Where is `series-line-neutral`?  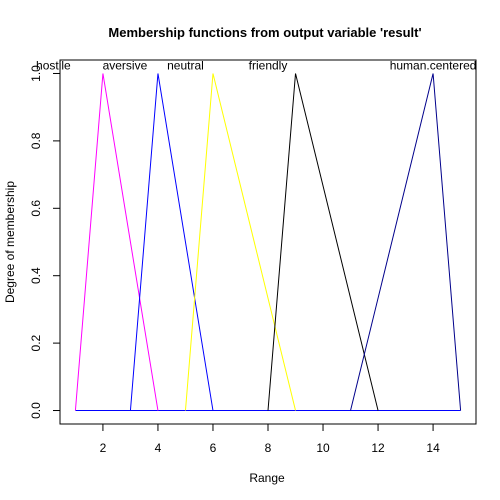
series-line-neutral is located at coordinates (240, 241).